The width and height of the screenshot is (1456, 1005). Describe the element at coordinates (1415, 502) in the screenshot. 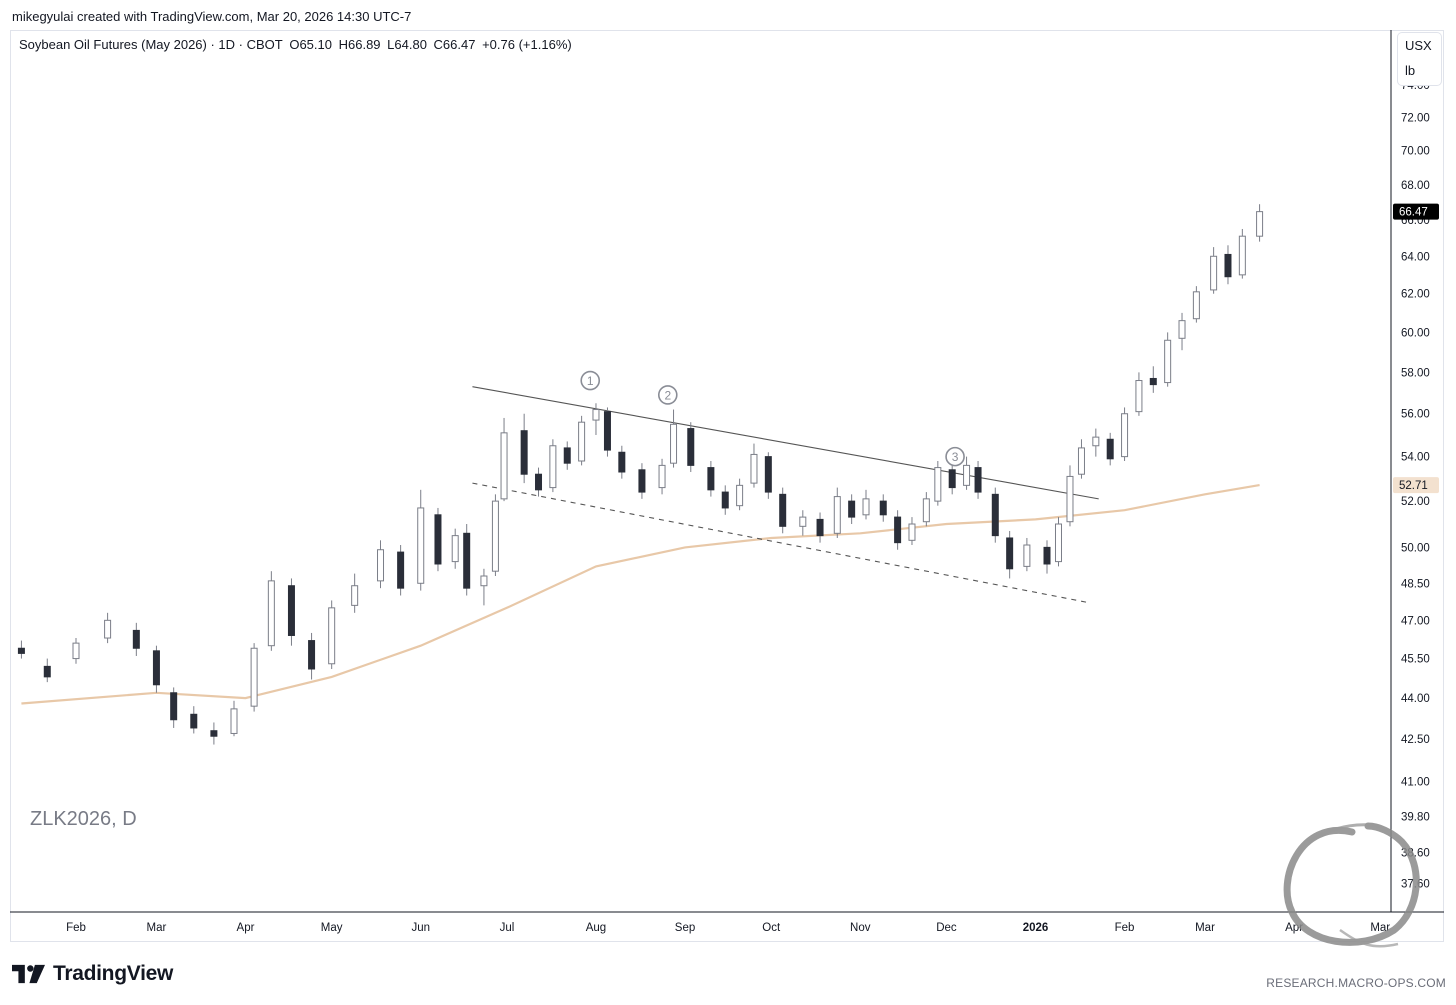

I see `price-tick-label: 52.00` at that location.